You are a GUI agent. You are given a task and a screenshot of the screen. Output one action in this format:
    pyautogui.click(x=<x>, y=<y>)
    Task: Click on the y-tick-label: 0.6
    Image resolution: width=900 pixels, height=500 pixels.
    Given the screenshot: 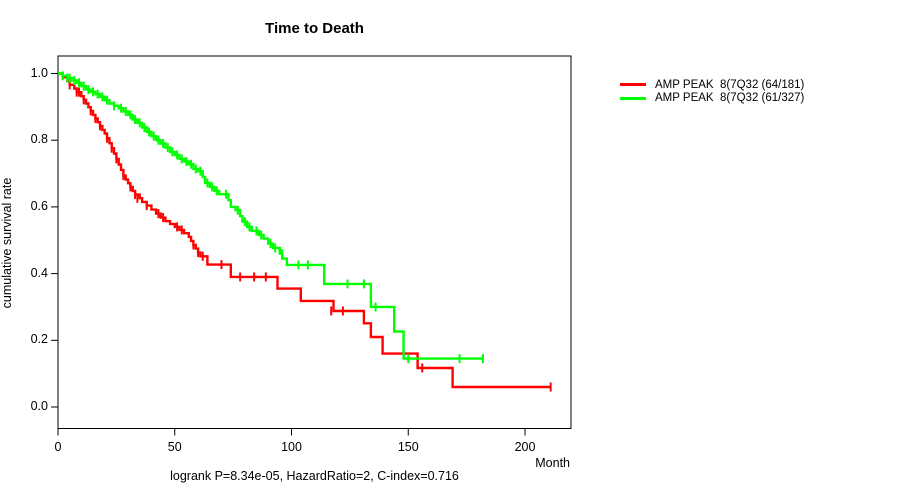 What is the action you would take?
    pyautogui.click(x=39, y=205)
    